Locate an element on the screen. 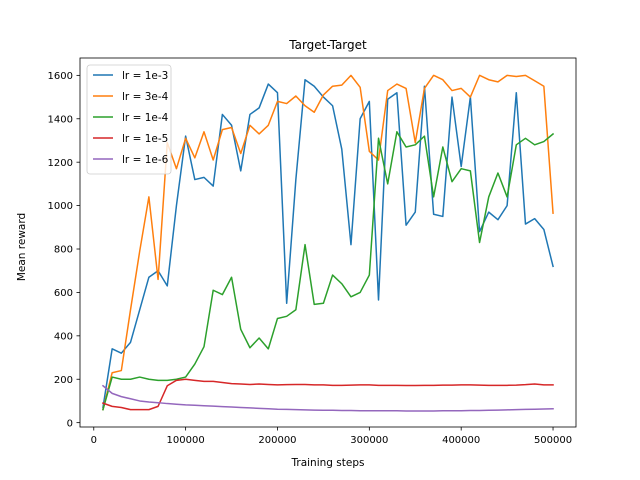 The height and width of the screenshot is (480, 640). y-tick-label: 0 is located at coordinates (70, 423).